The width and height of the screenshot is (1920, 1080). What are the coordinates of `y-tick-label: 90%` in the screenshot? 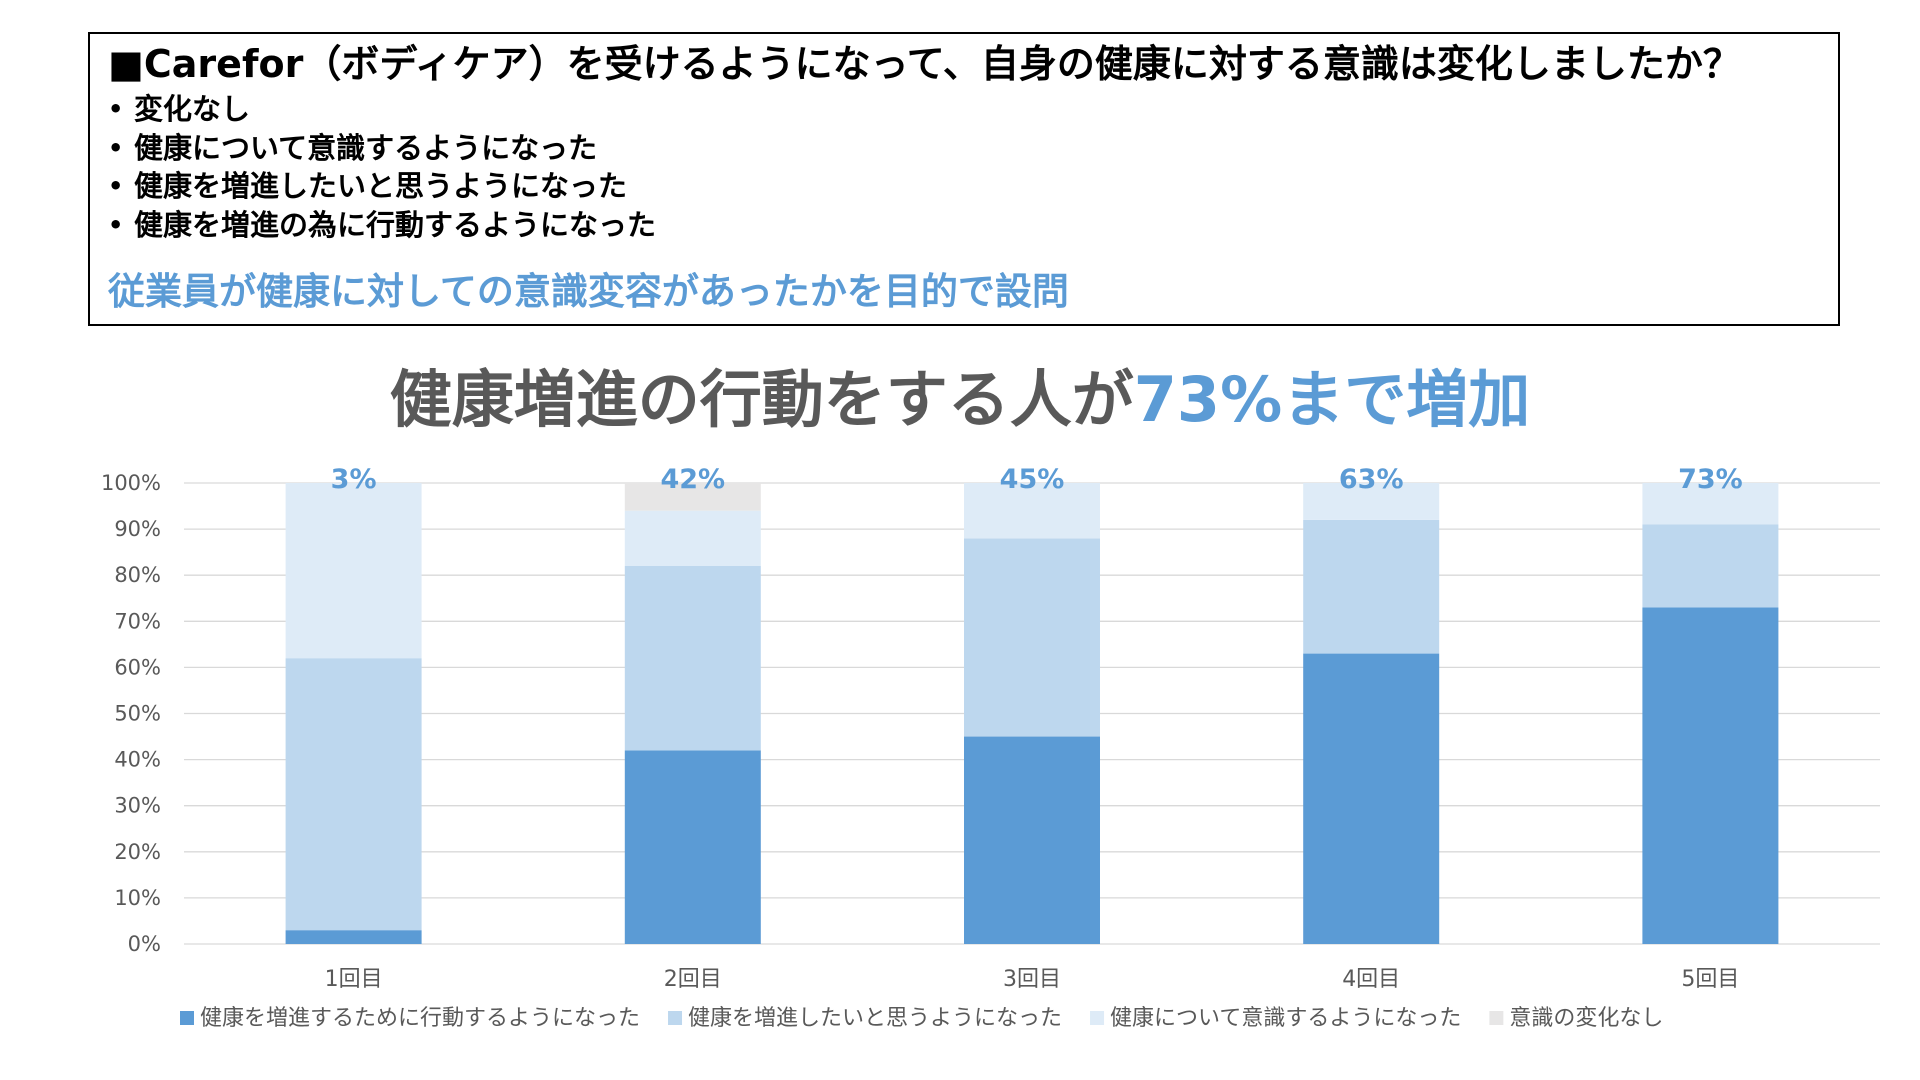 It's located at (137, 529).